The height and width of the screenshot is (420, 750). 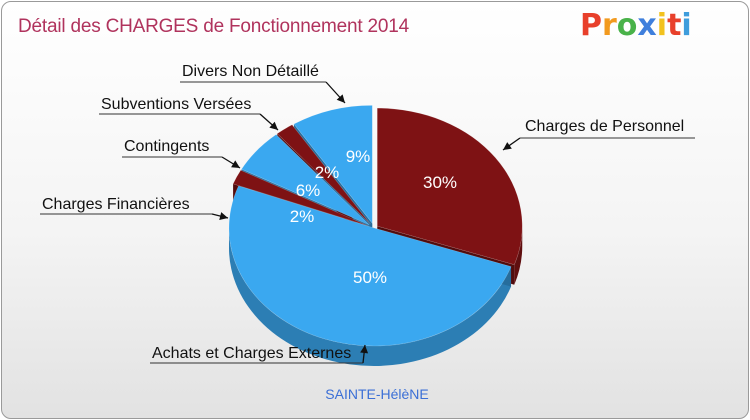 What do you see at coordinates (377, 394) in the screenshot?
I see `commune-name: SAINTE-HélèNE` at bounding box center [377, 394].